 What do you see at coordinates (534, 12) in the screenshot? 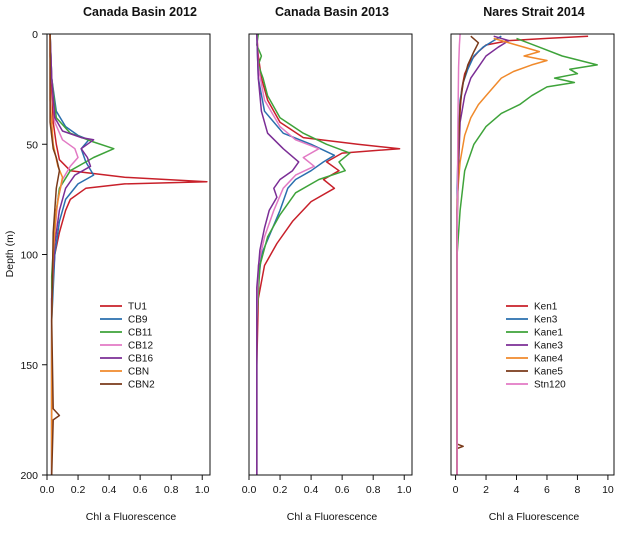
I see `panel-title: Nares Strait 2014` at bounding box center [534, 12].